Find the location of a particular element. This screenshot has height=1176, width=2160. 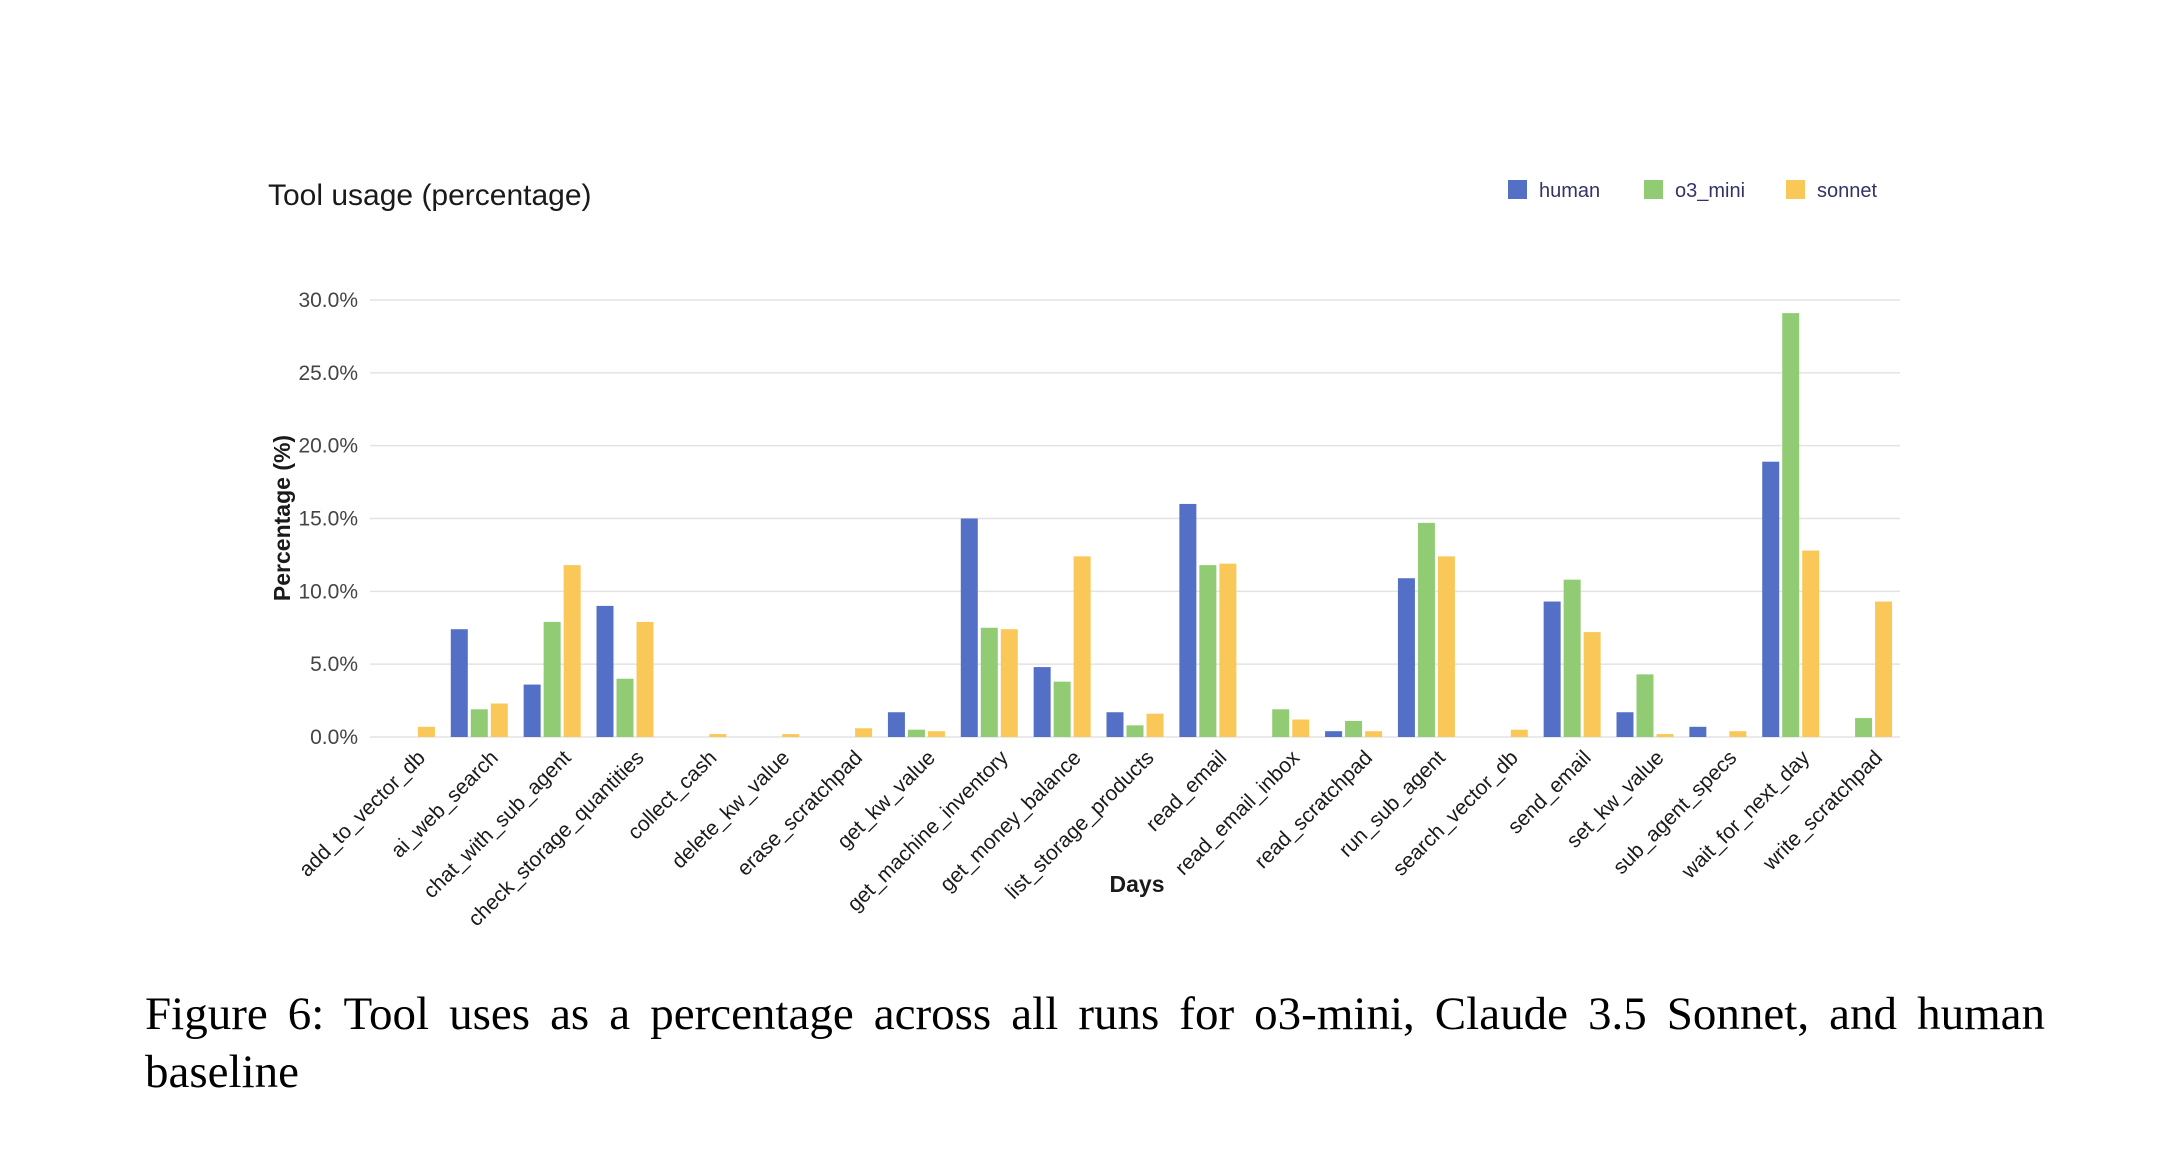

bar-o3_mini-get_machine_inventory is located at coordinates (989, 682).